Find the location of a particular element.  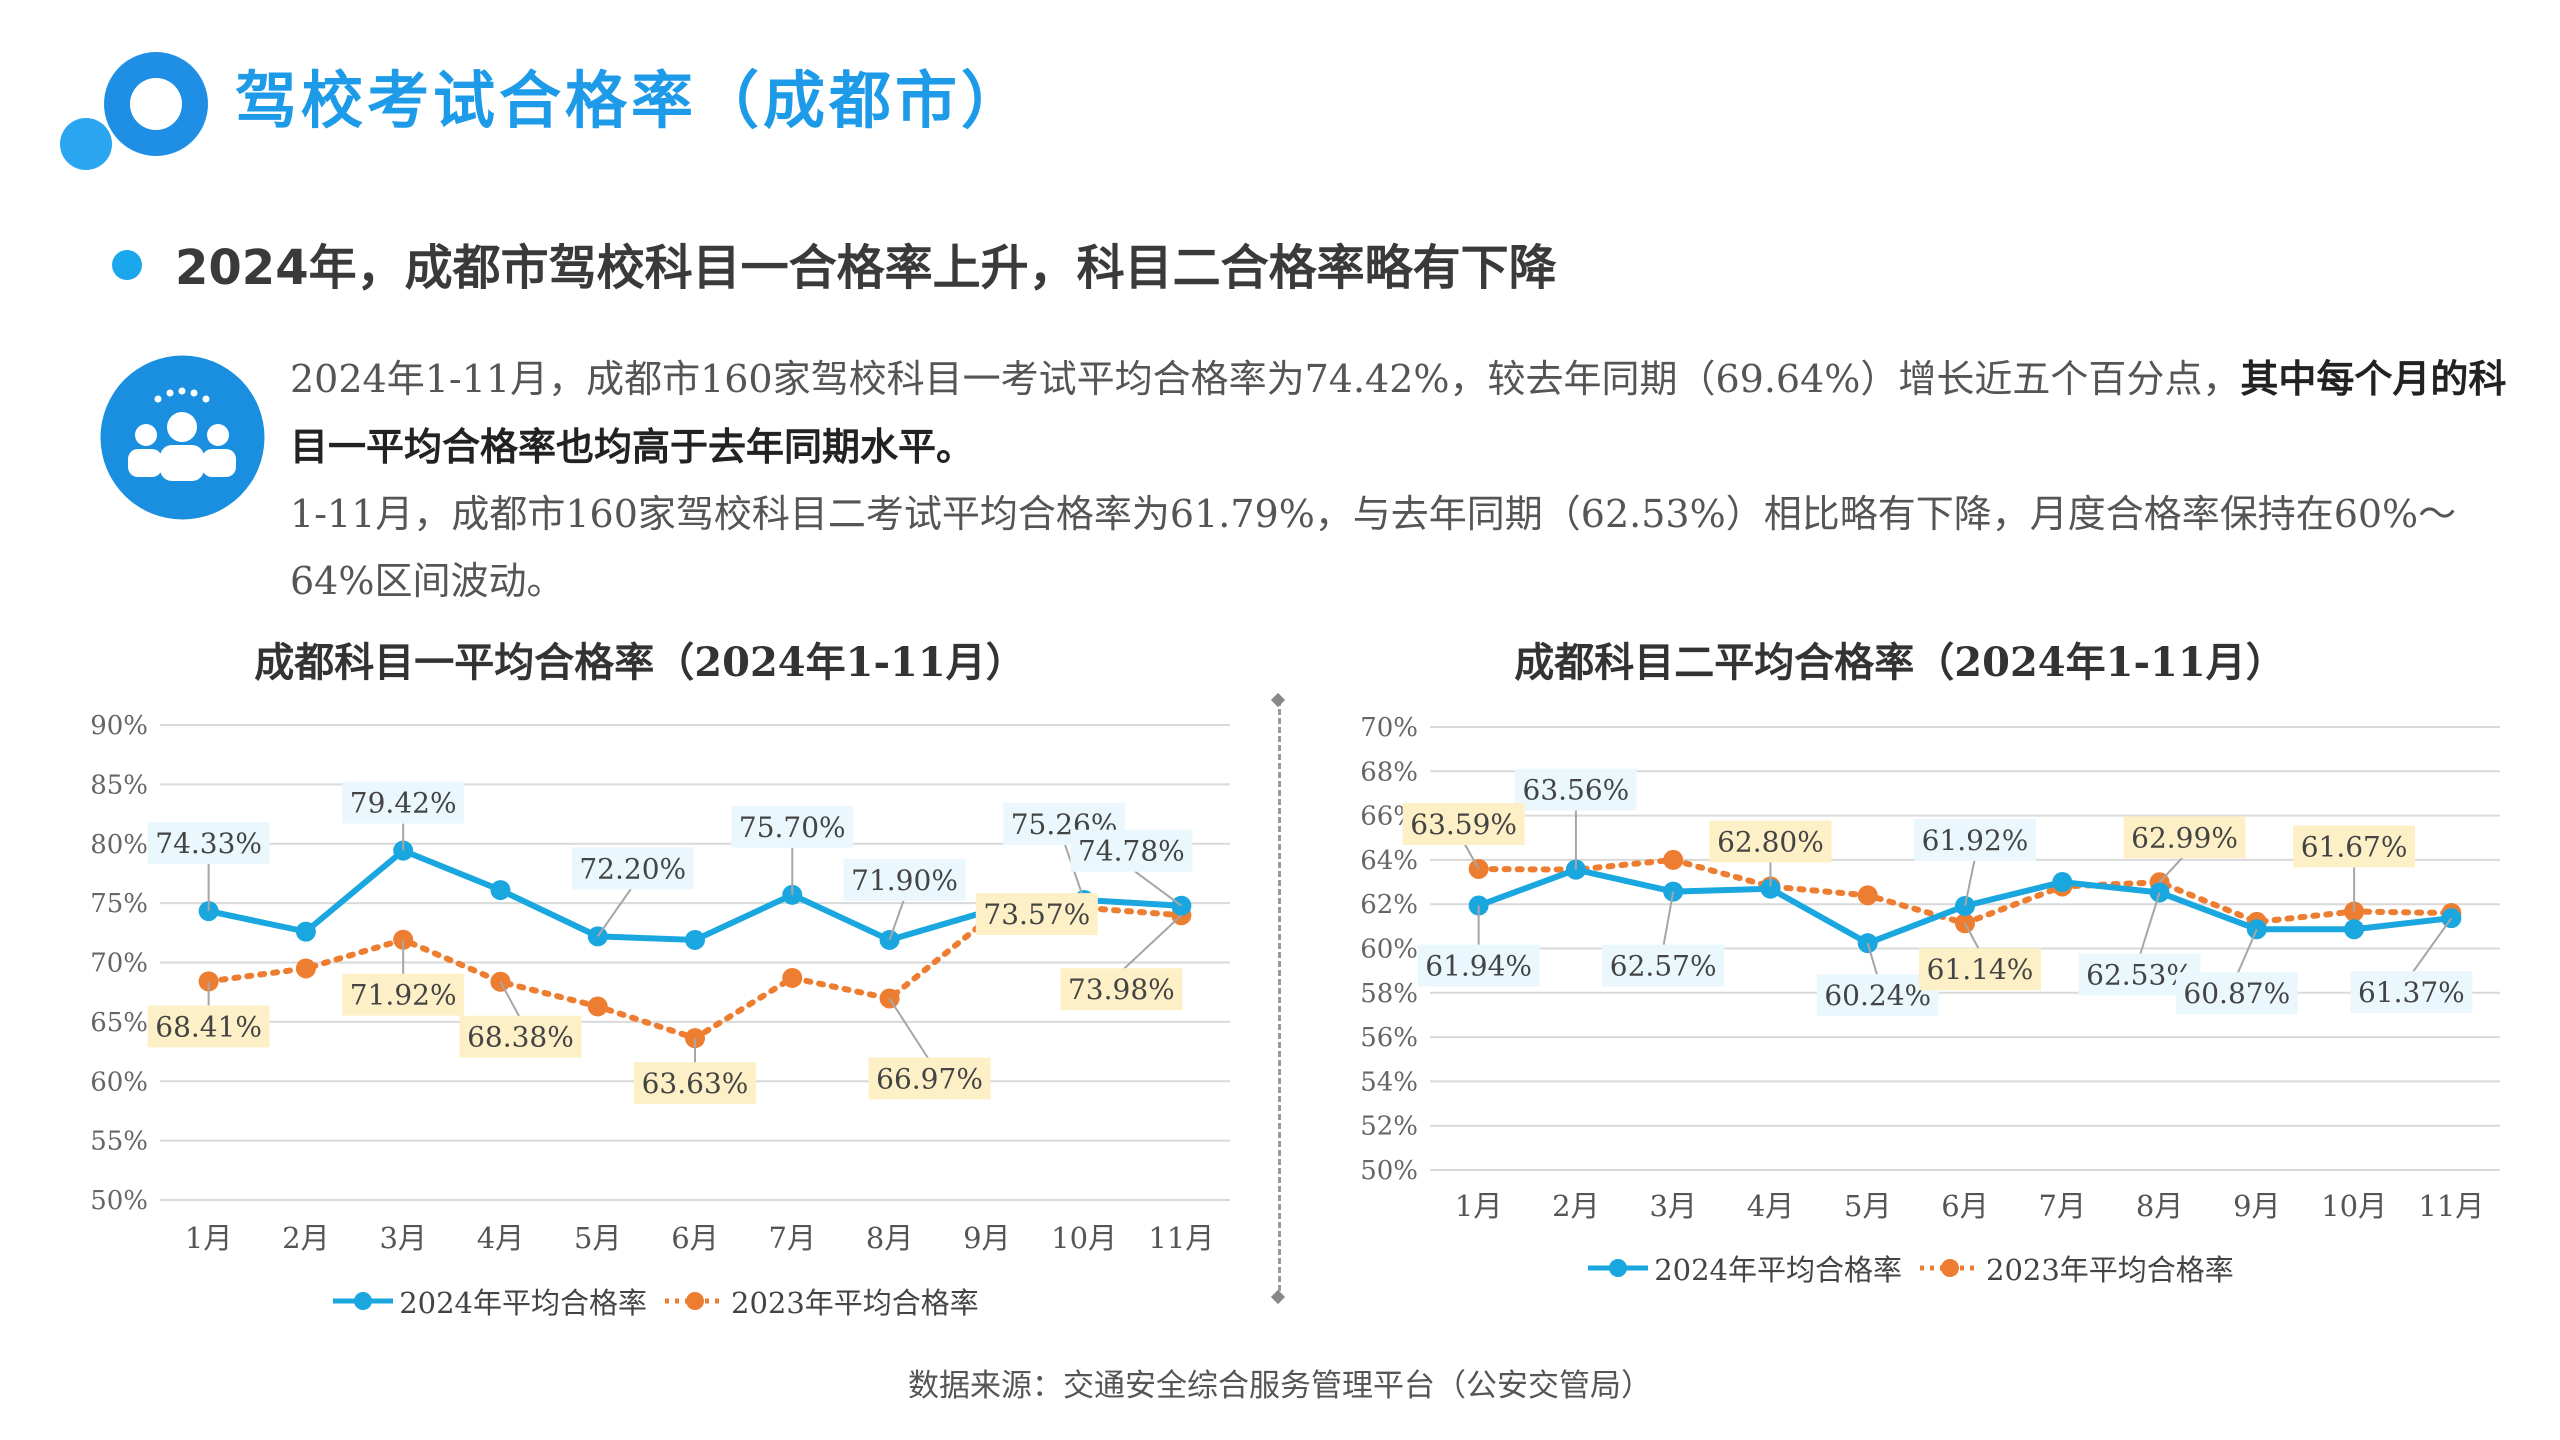

page-title: 驾校考试合格率（成都市） is located at coordinates (631, 100).